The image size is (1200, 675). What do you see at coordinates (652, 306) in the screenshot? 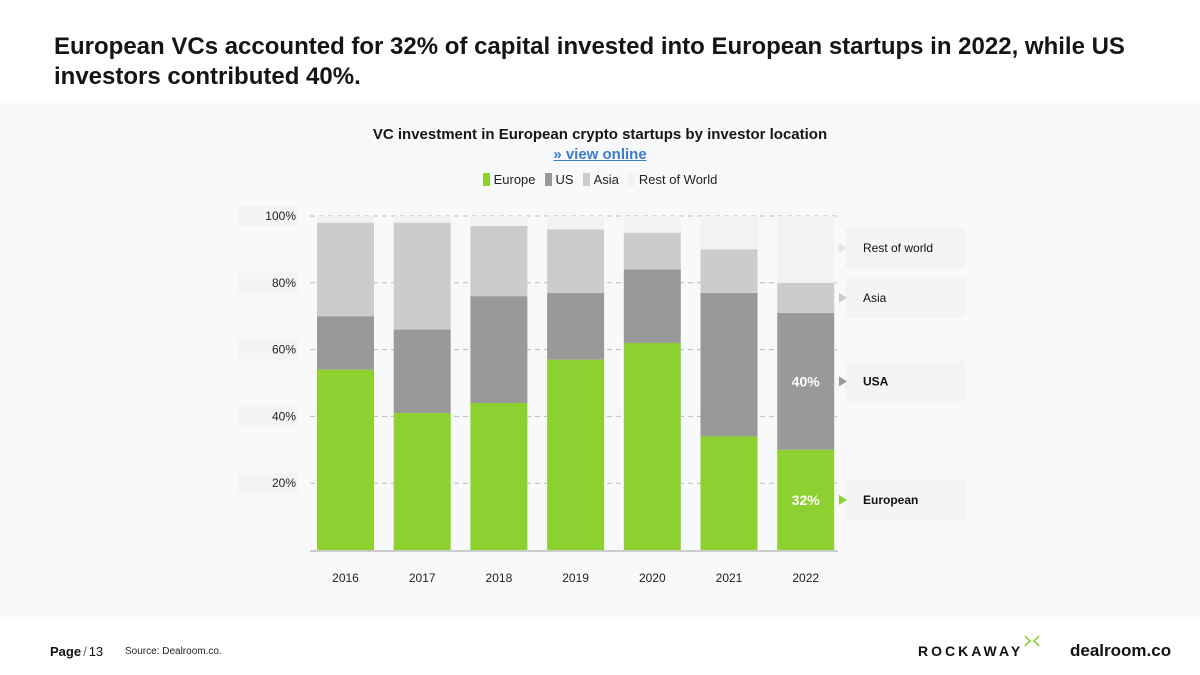
I see `bar-us-2020` at bounding box center [652, 306].